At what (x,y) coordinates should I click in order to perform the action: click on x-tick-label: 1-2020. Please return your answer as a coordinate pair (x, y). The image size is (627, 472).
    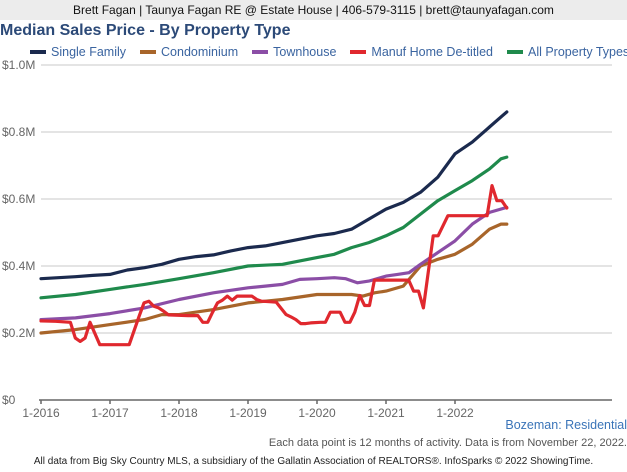
    Looking at the image, I should click on (317, 413).